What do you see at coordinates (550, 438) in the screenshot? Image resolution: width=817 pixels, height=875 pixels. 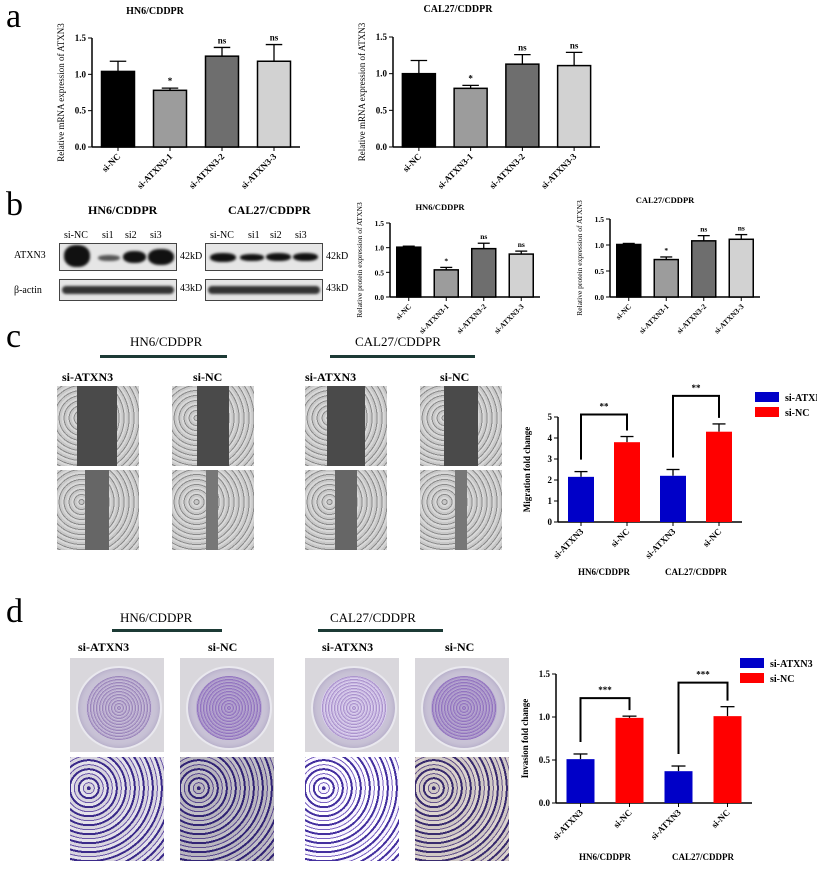 I see `y-tick-label: 4` at bounding box center [550, 438].